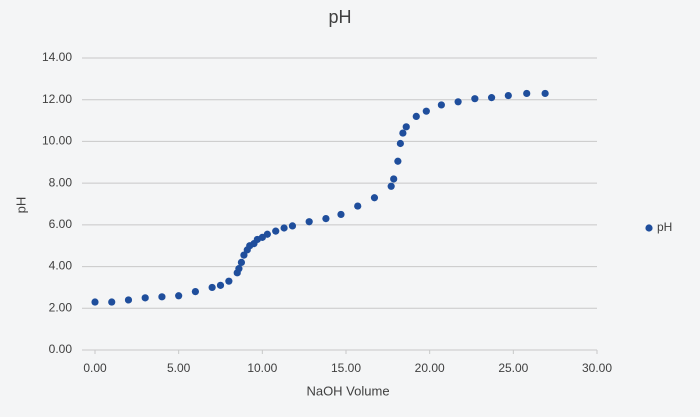  What do you see at coordinates (61, 307) in the screenshot?
I see `y-tick-label: 2.00` at bounding box center [61, 307].